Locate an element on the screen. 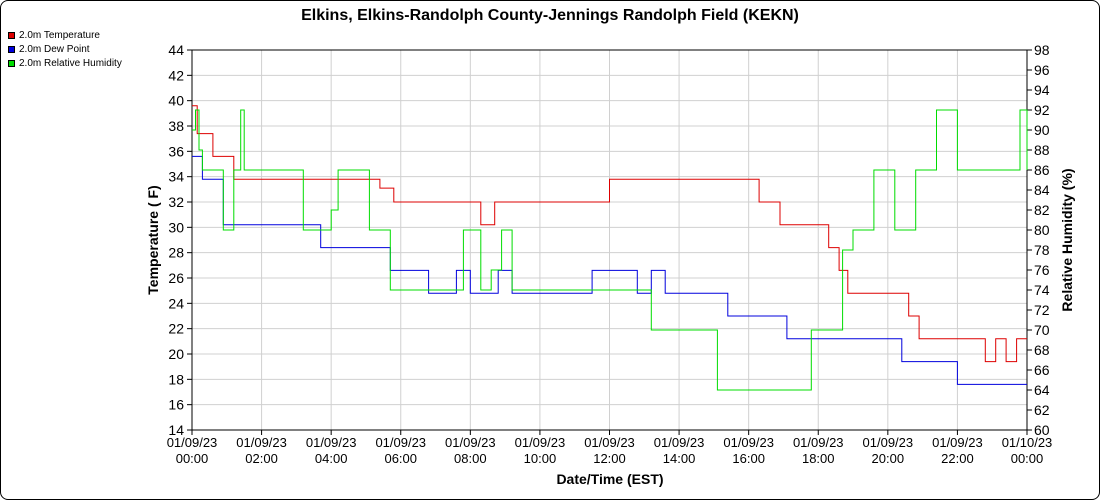  legend-item-dew-point: 2.0m Dew Point is located at coordinates (65, 49).